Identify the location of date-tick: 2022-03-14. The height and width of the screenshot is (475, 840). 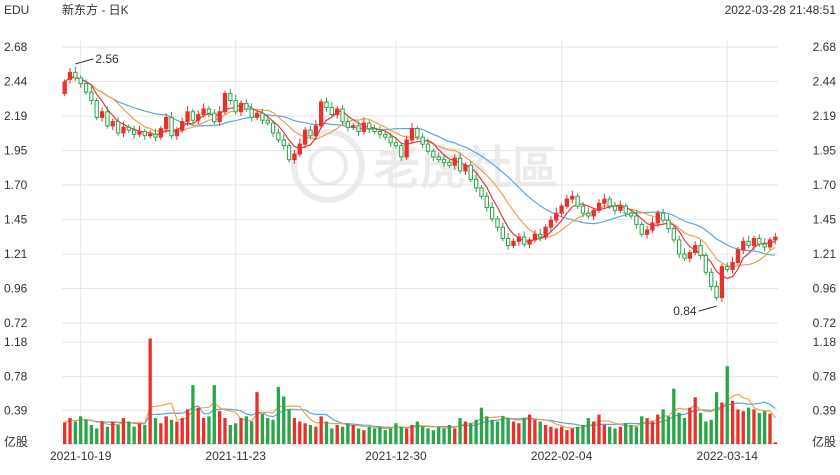
(728, 456).